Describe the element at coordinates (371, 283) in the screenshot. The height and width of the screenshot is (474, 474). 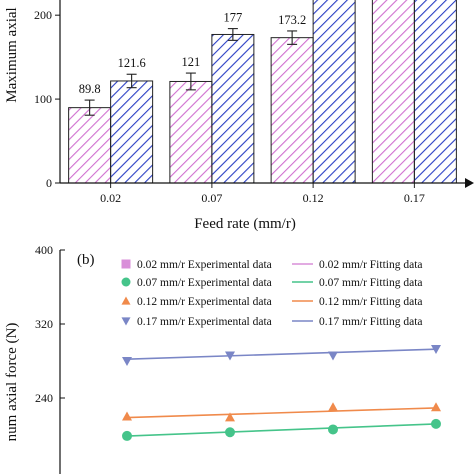
I see `legend-label: 0.07 mm/r Fitting data` at that location.